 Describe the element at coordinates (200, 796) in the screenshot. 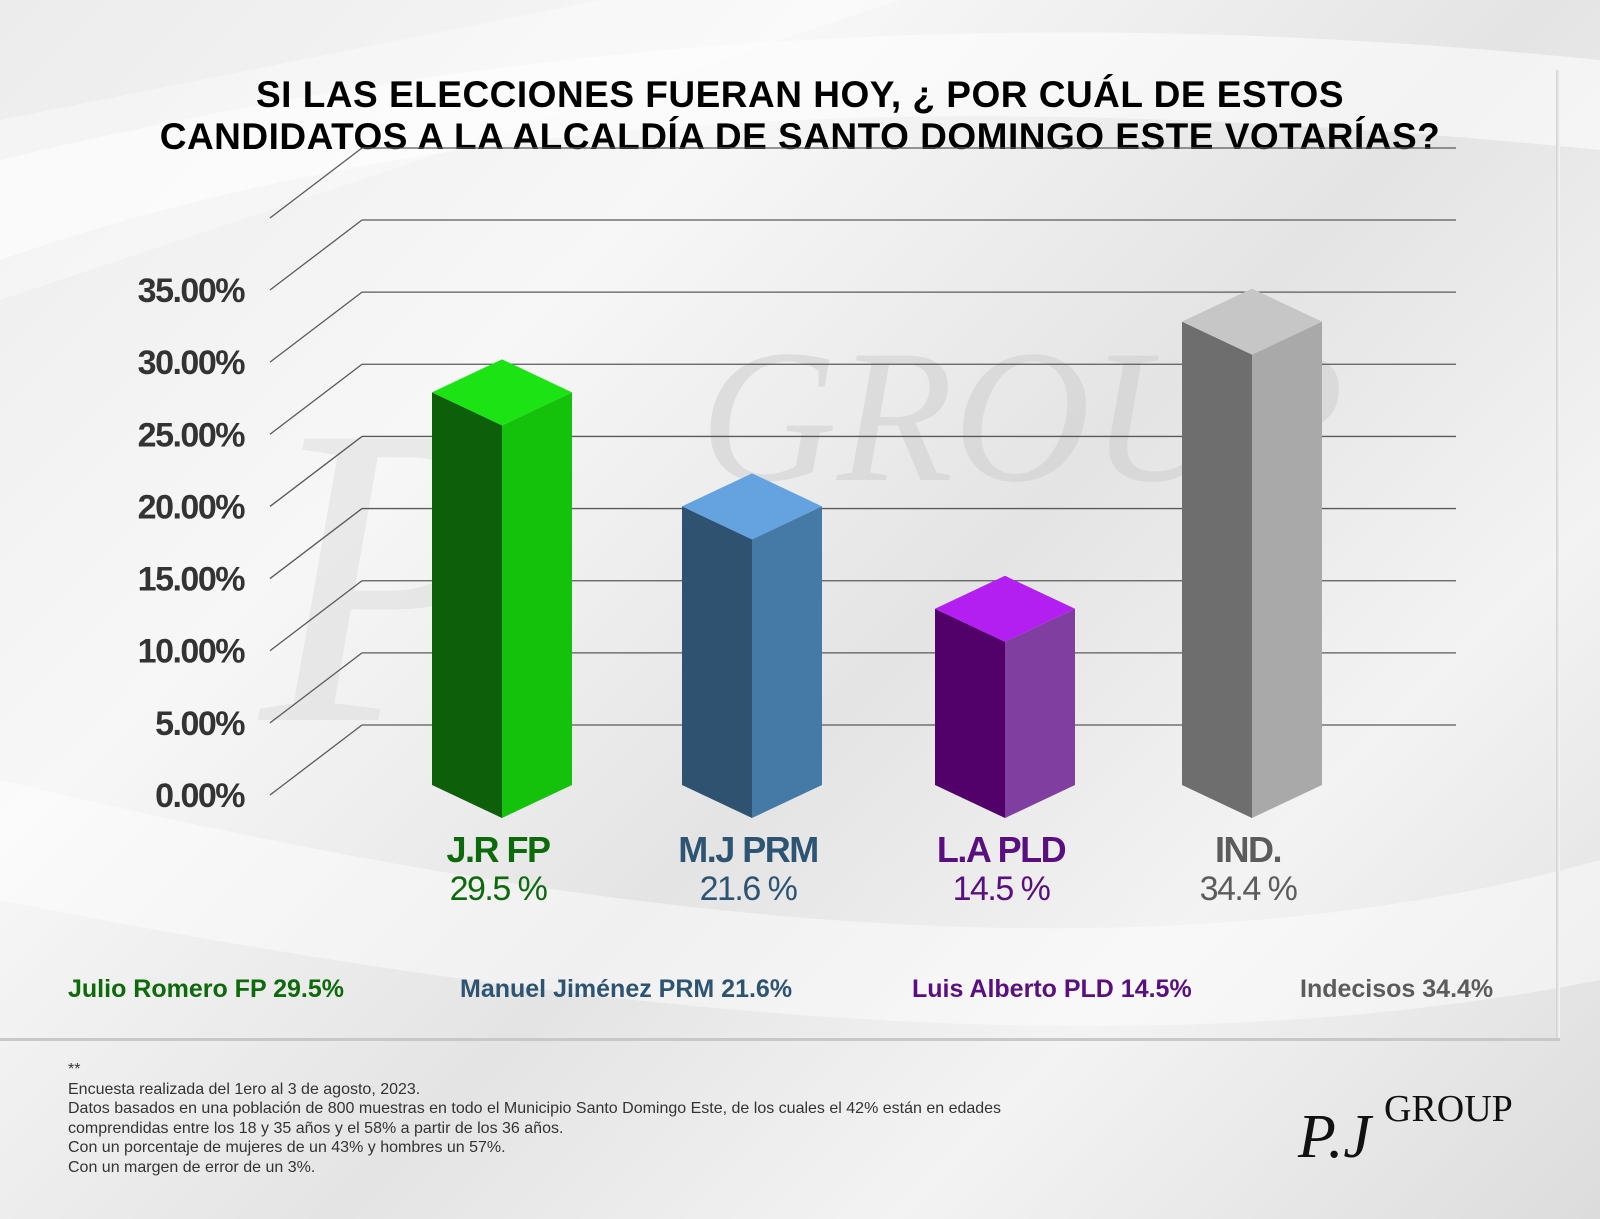

I see `y-tick-label: 0.00%` at that location.